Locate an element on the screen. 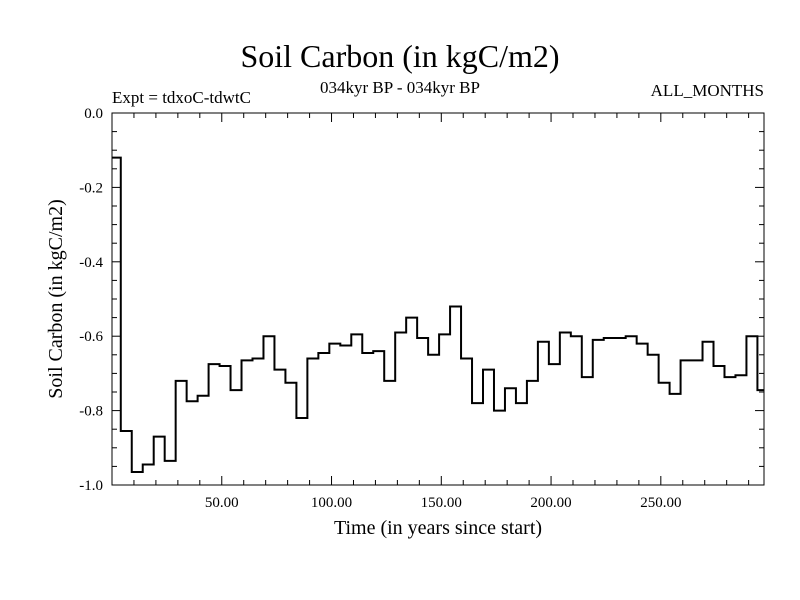 Image resolution: width=800 pixels, height=600 pixels. y-tick-label: -1.0 is located at coordinates (91, 486).